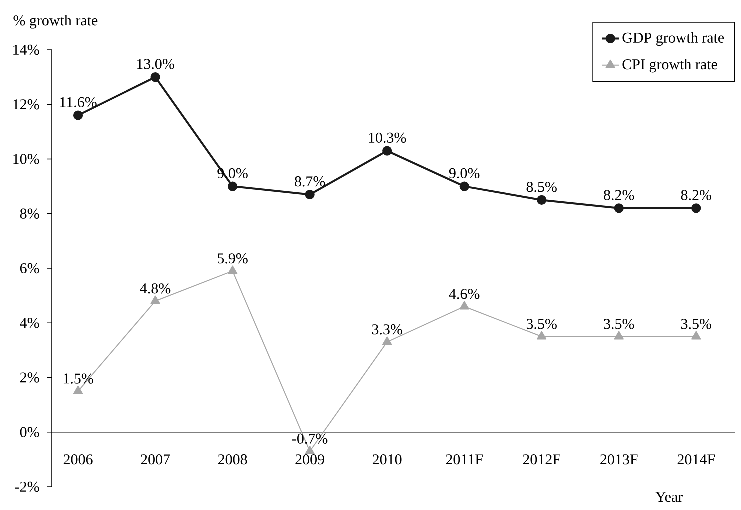 The image size is (741, 510). Describe the element at coordinates (79, 379) in the screenshot. I see `data-label: 1.5%` at that location.